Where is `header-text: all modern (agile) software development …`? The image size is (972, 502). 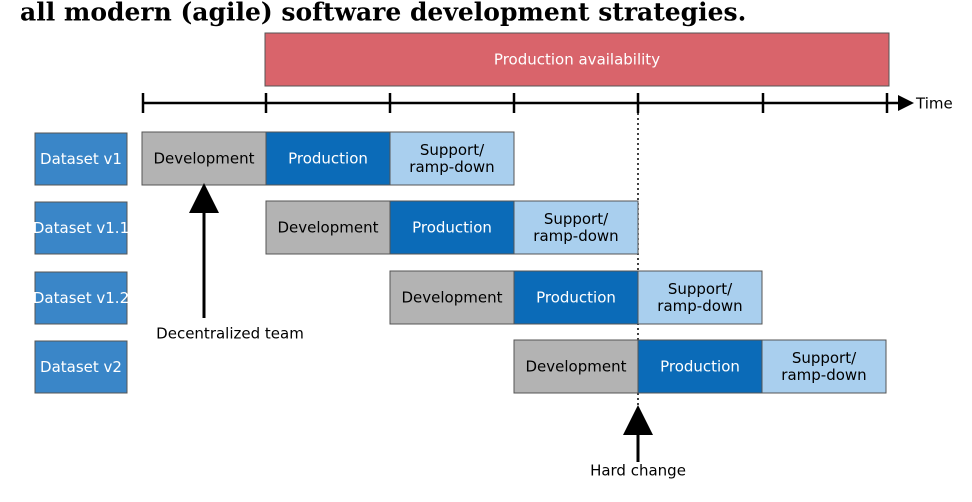 header-text: all modern (agile) software development … is located at coordinates (383, 13).